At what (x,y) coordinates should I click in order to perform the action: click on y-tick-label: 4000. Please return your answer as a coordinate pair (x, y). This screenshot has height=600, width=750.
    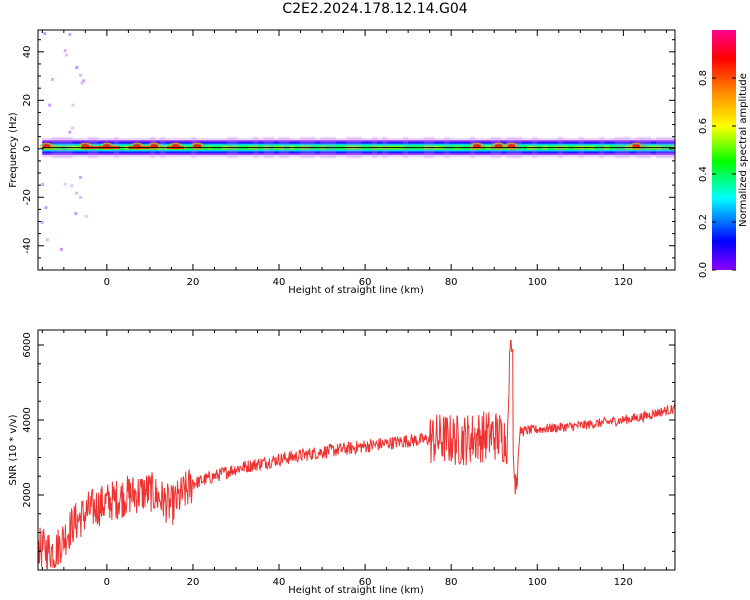
    Looking at the image, I should click on (27, 419).